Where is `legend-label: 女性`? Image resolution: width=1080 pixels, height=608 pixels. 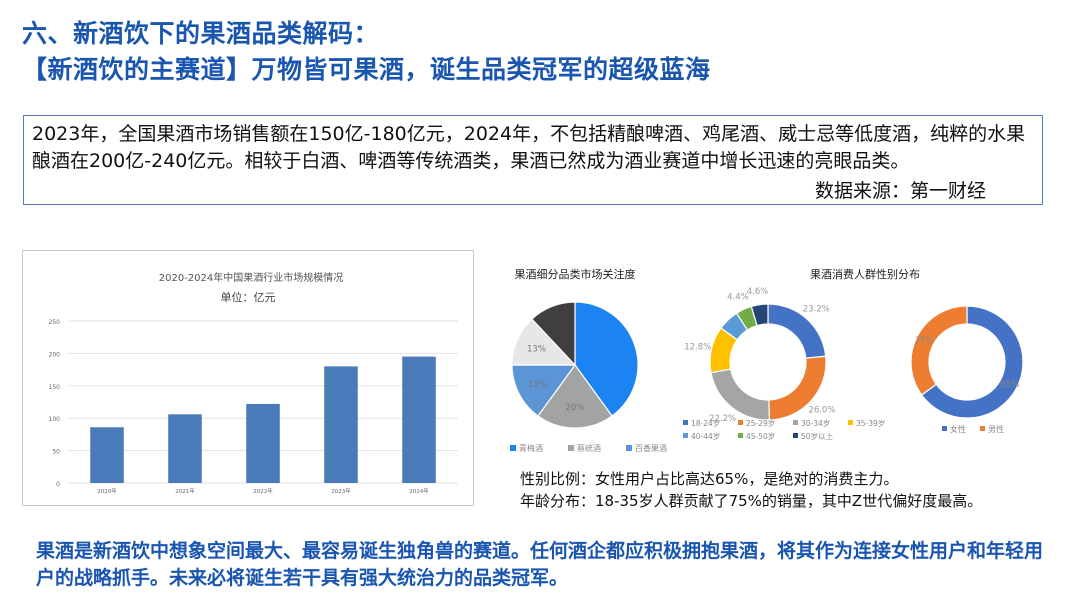
legend-label: 女性 is located at coordinates (958, 429).